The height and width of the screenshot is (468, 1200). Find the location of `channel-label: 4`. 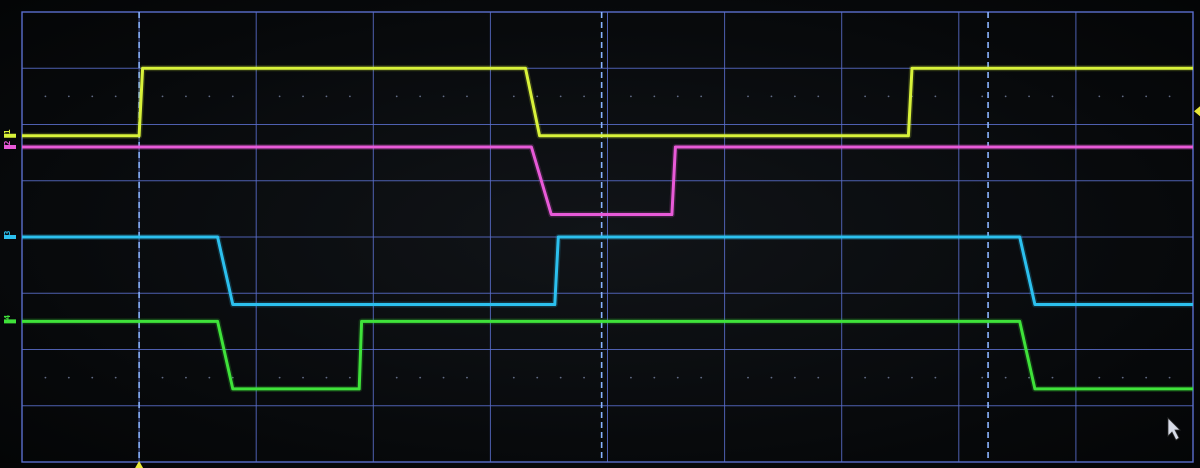

channel-label: 4 is located at coordinates (7, 317).